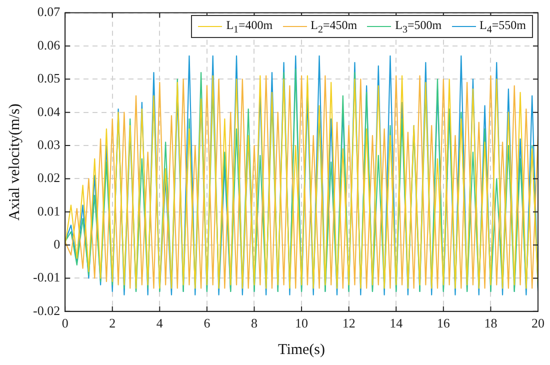 This screenshot has width=550, height=365. I want to click on y-tick-label: 0.03, so click(48, 144).